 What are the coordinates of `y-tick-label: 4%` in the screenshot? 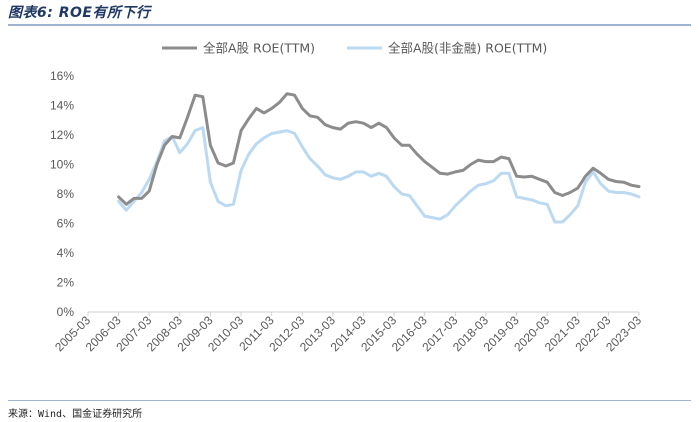 It's located at (66, 253).